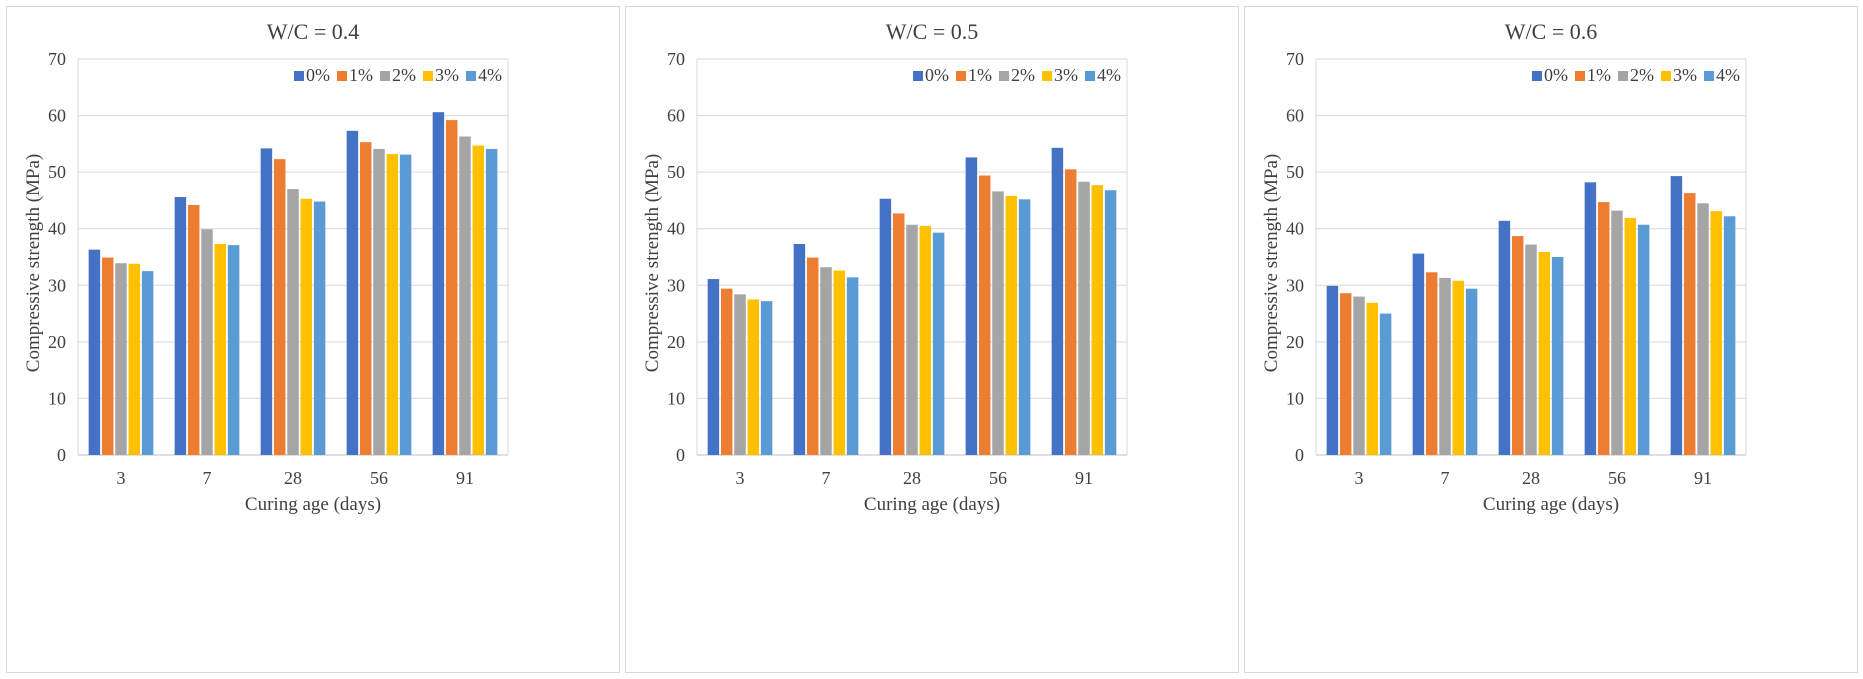 This screenshot has width=1863, height=679. Describe the element at coordinates (318, 75) in the screenshot. I see `legend-label: 0%` at that location.